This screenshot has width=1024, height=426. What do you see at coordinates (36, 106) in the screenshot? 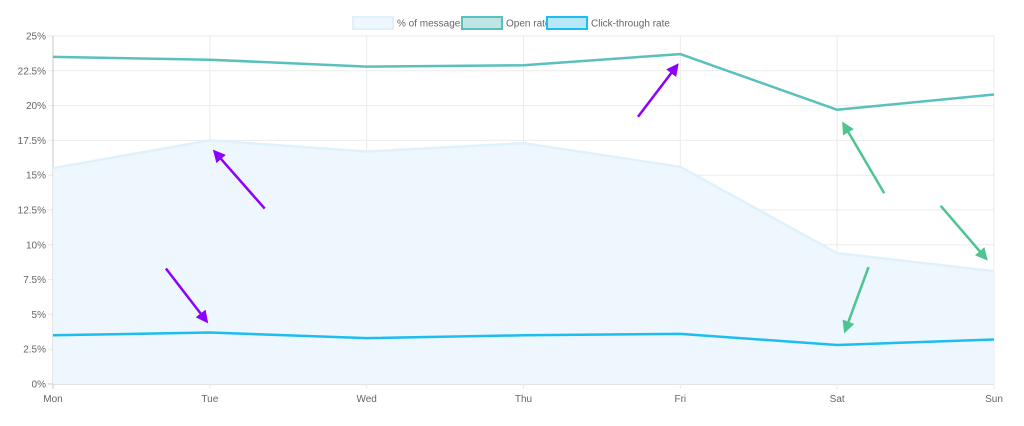
I see `y-tick-label: 20%` at bounding box center [36, 106].